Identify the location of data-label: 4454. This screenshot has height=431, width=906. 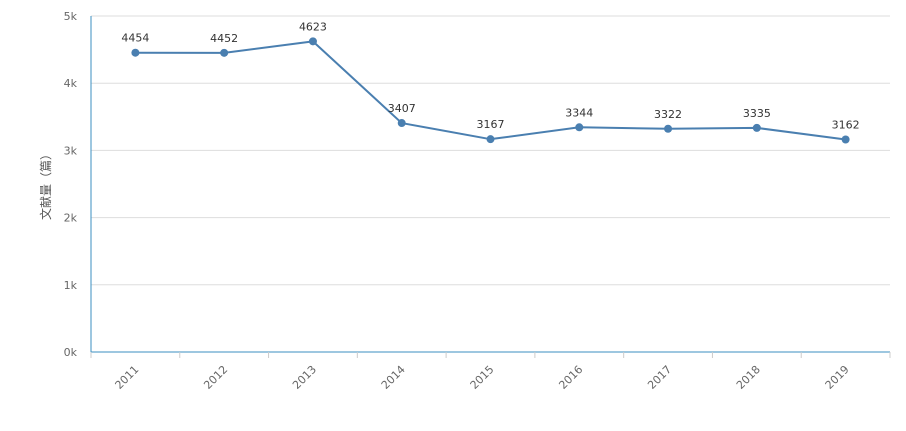
(135, 38).